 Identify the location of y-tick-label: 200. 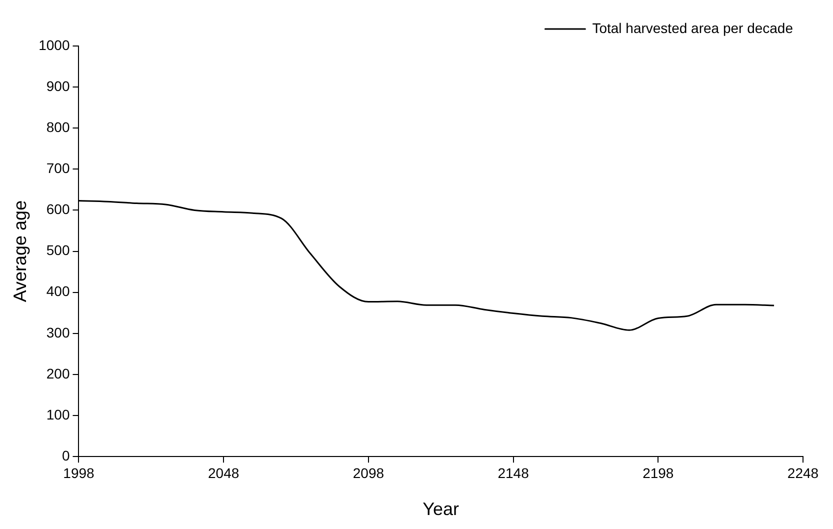
(58, 373).